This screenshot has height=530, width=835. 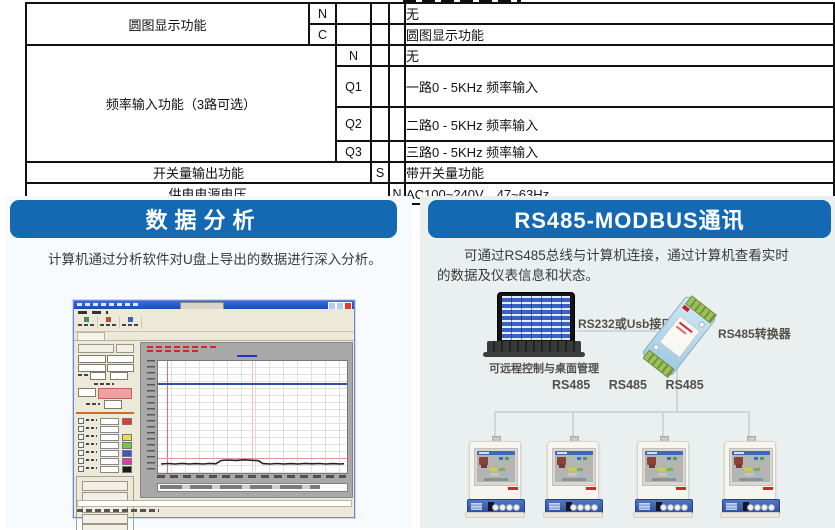 I want to click on status-bar-text, so click(x=118, y=510).